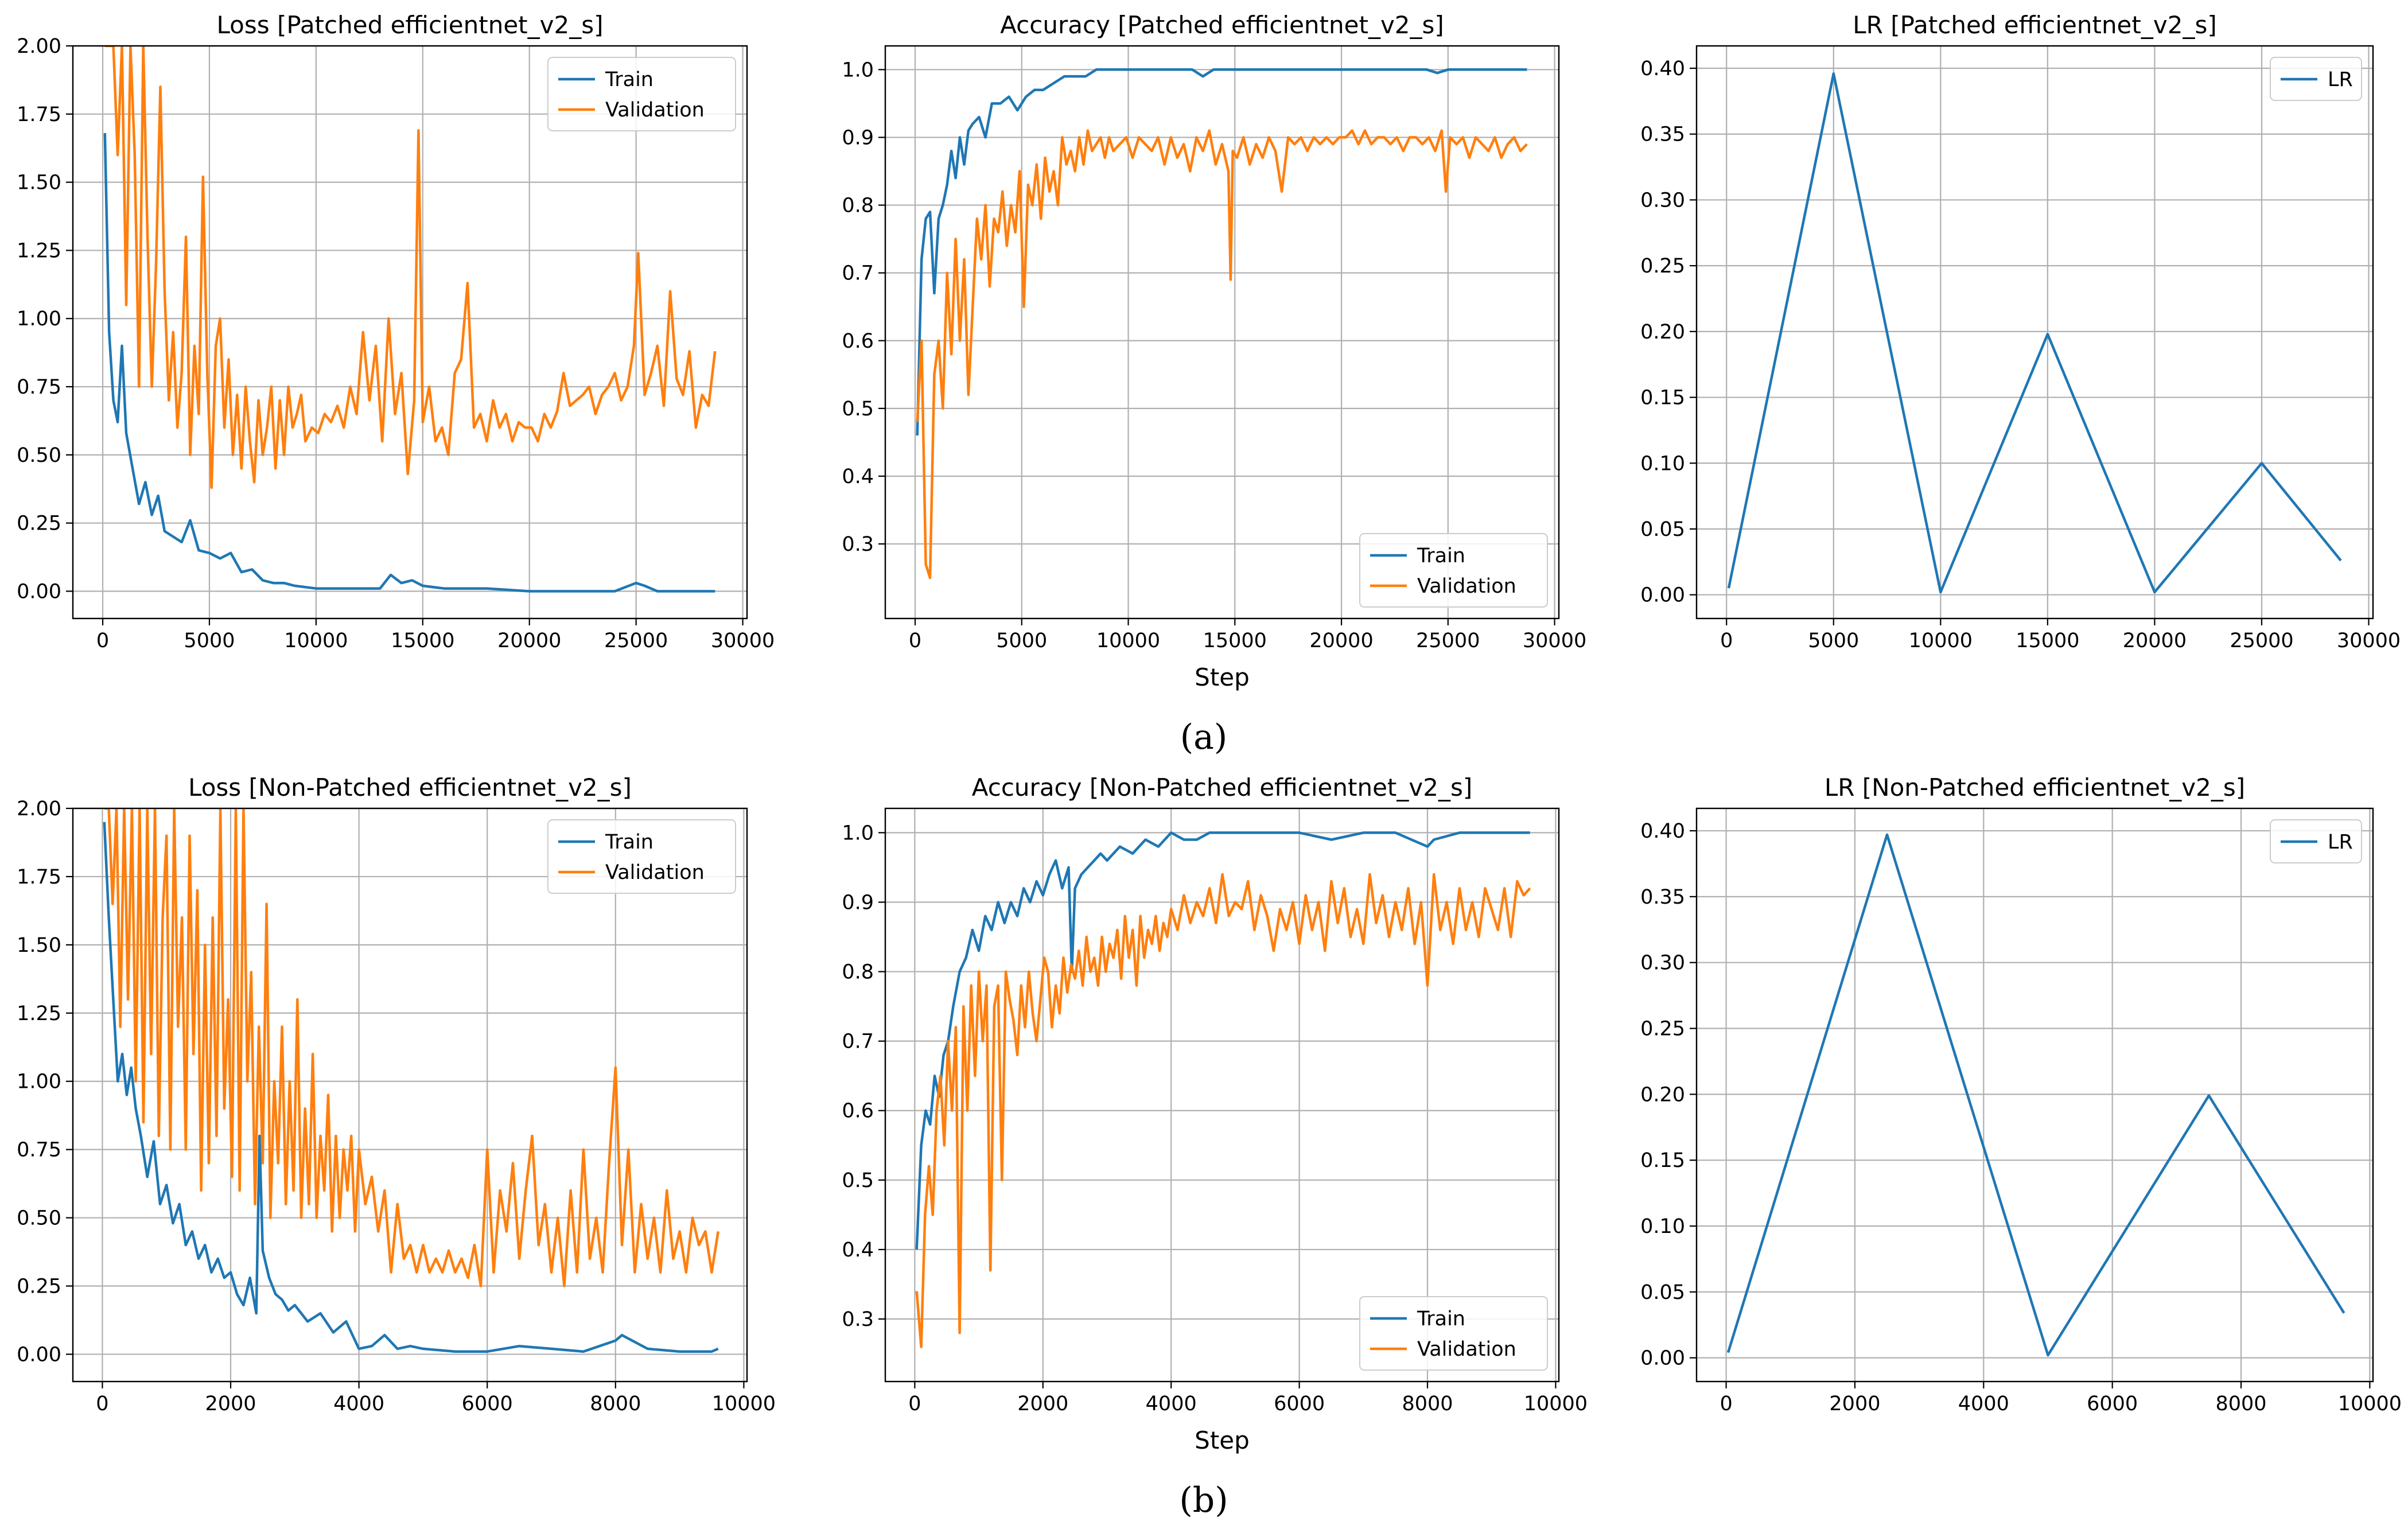  I want to click on legend: LR, so click(2316, 79).